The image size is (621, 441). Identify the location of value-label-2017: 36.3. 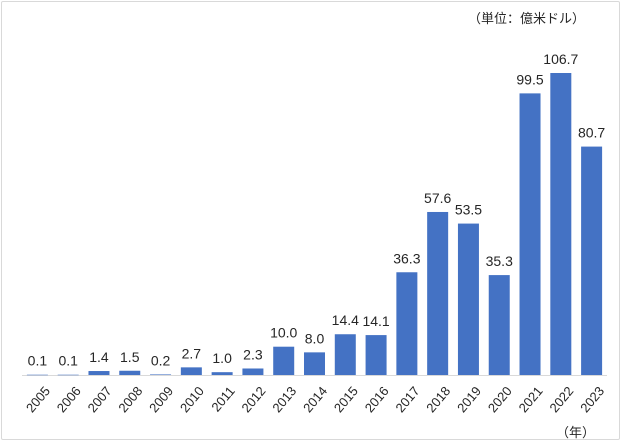
(406, 258).